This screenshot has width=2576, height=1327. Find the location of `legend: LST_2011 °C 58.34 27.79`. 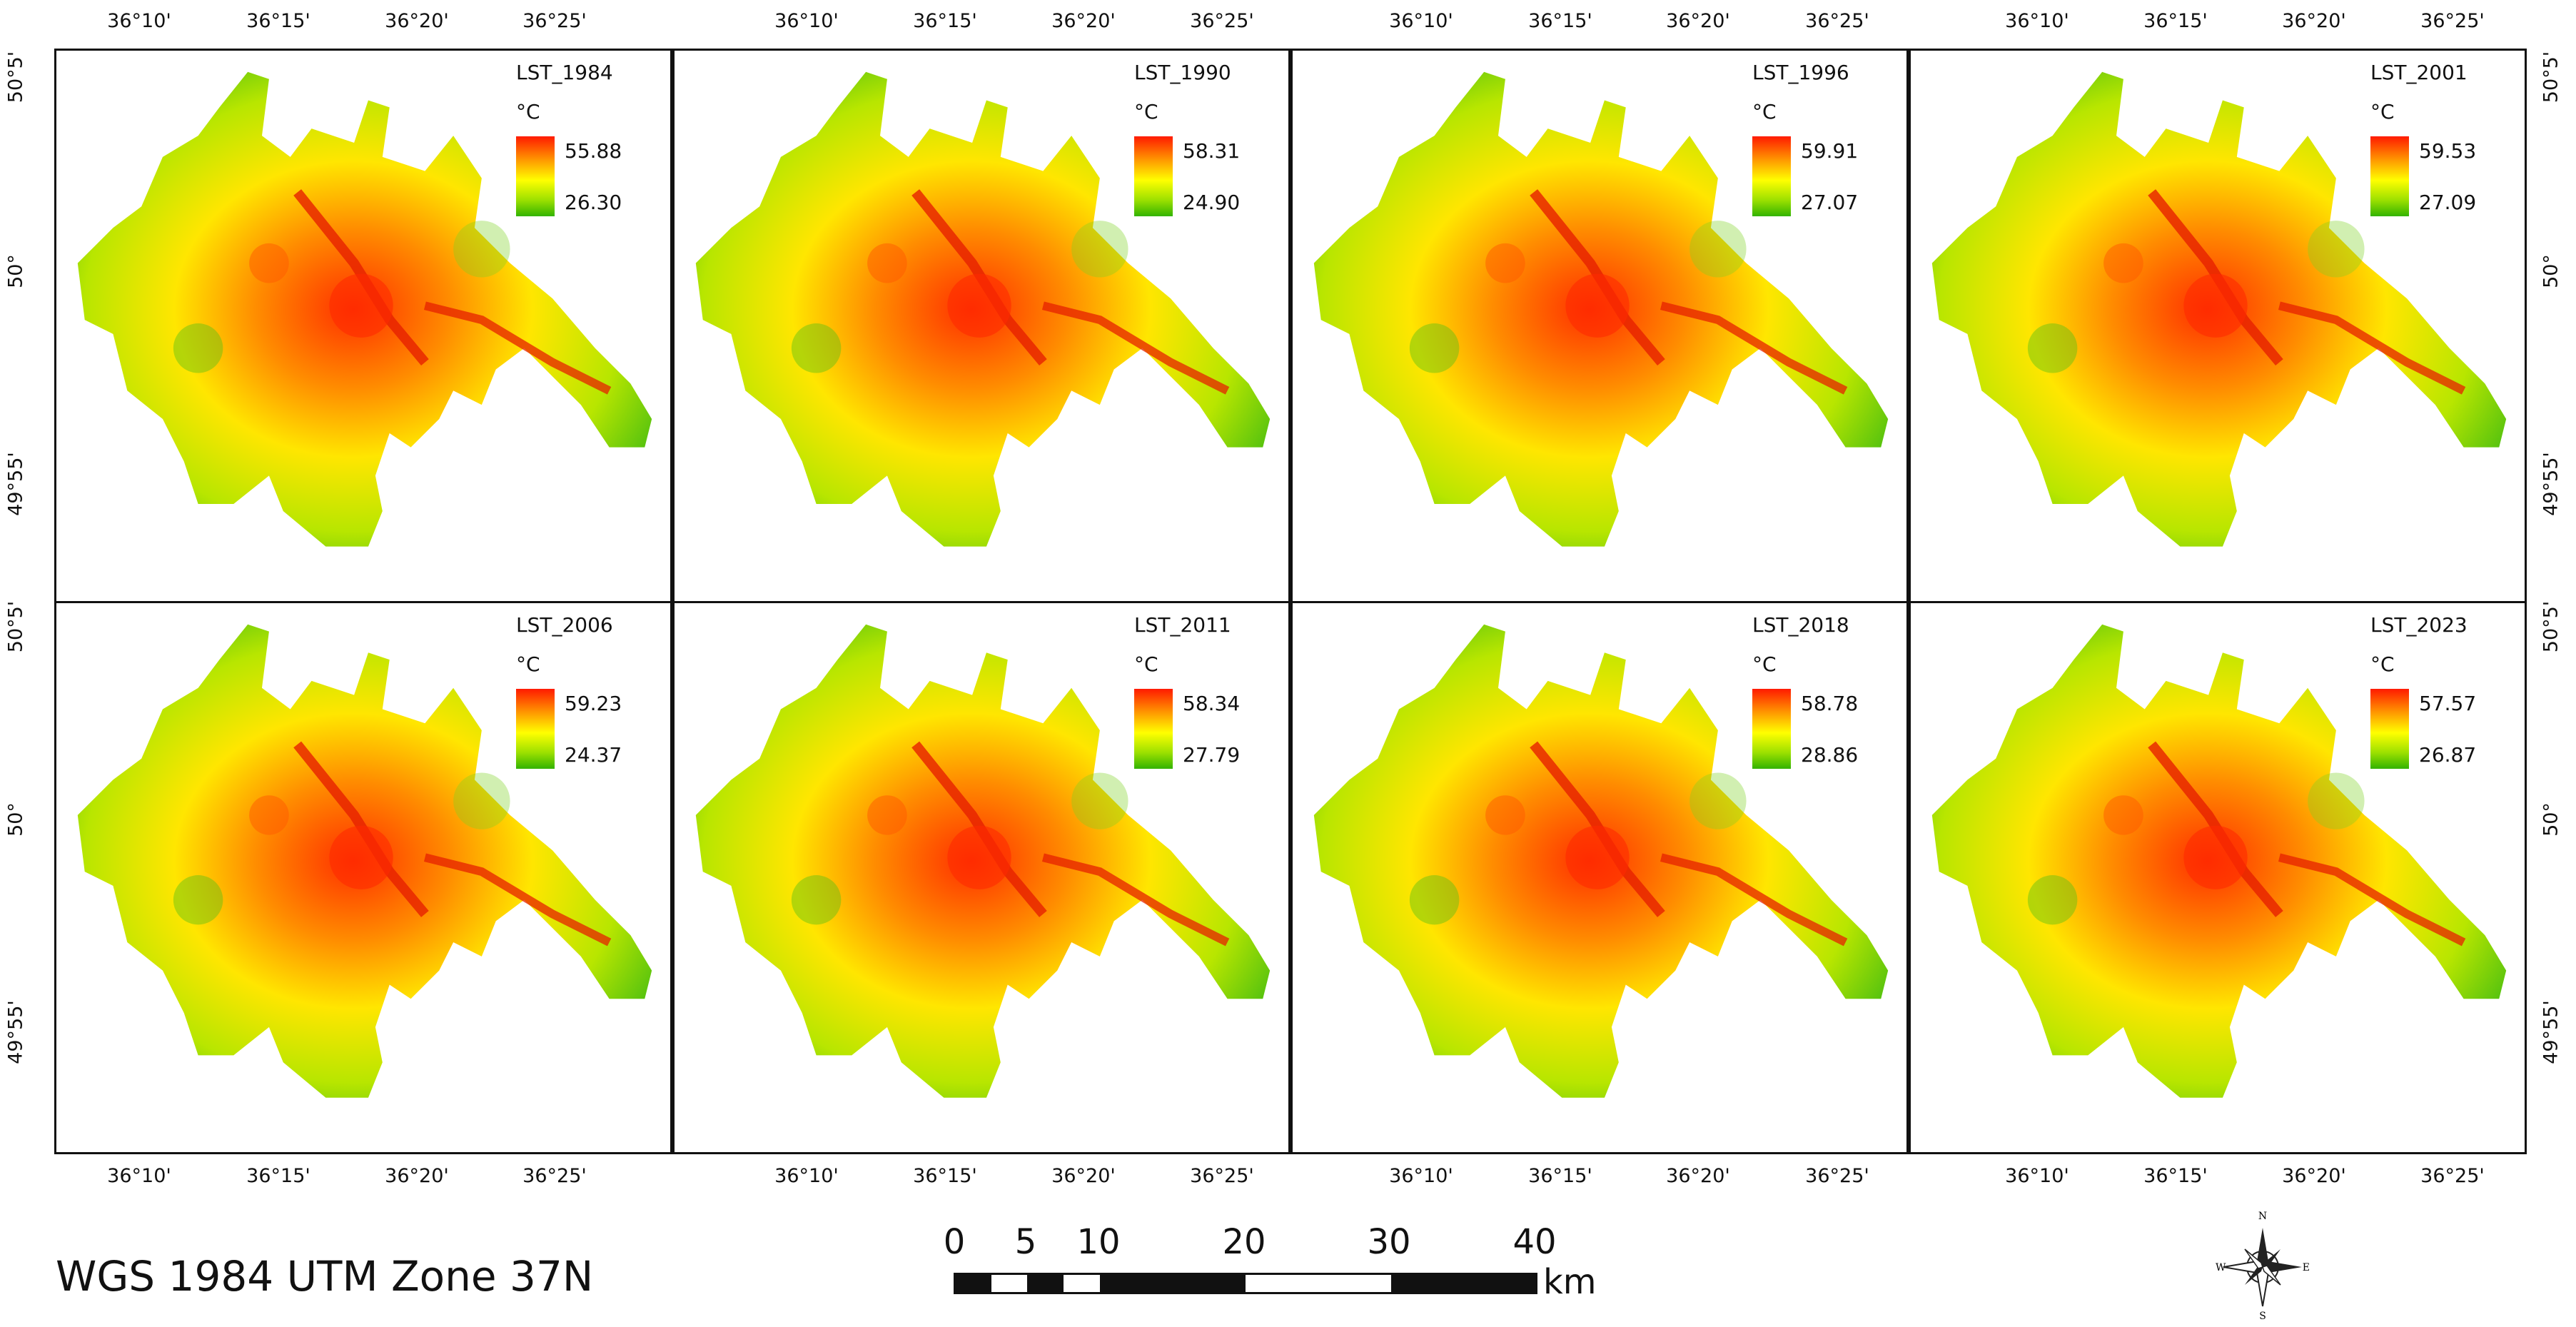

legend: LST_2011 °C 58.34 27.79 is located at coordinates (1202, 691).